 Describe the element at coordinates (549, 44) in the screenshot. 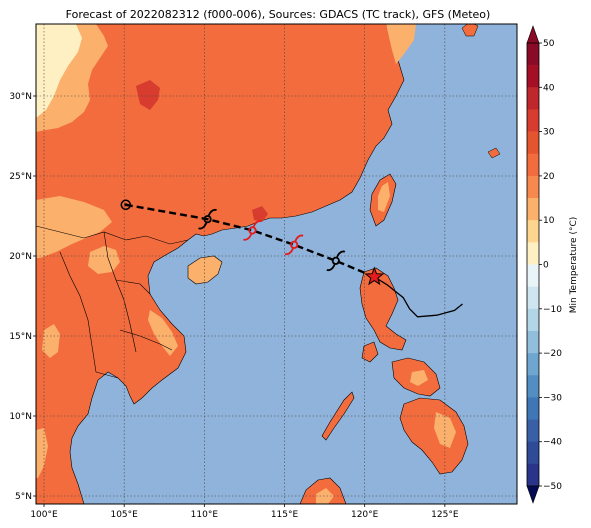

I see `colorbar-tick-label: 50` at that location.